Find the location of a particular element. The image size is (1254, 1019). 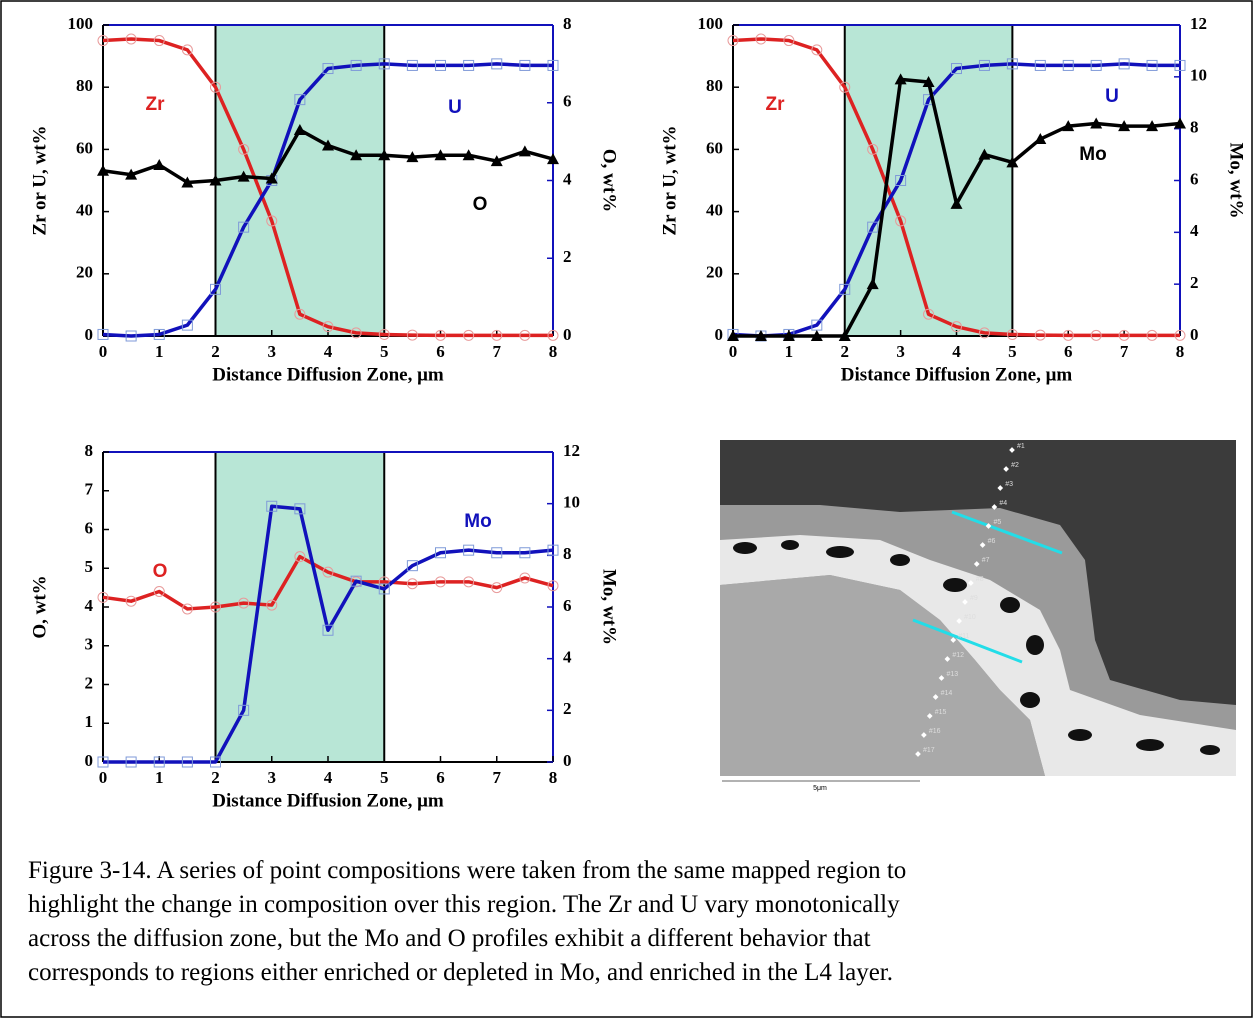

x-tick-label: 3 is located at coordinates (272, 351).